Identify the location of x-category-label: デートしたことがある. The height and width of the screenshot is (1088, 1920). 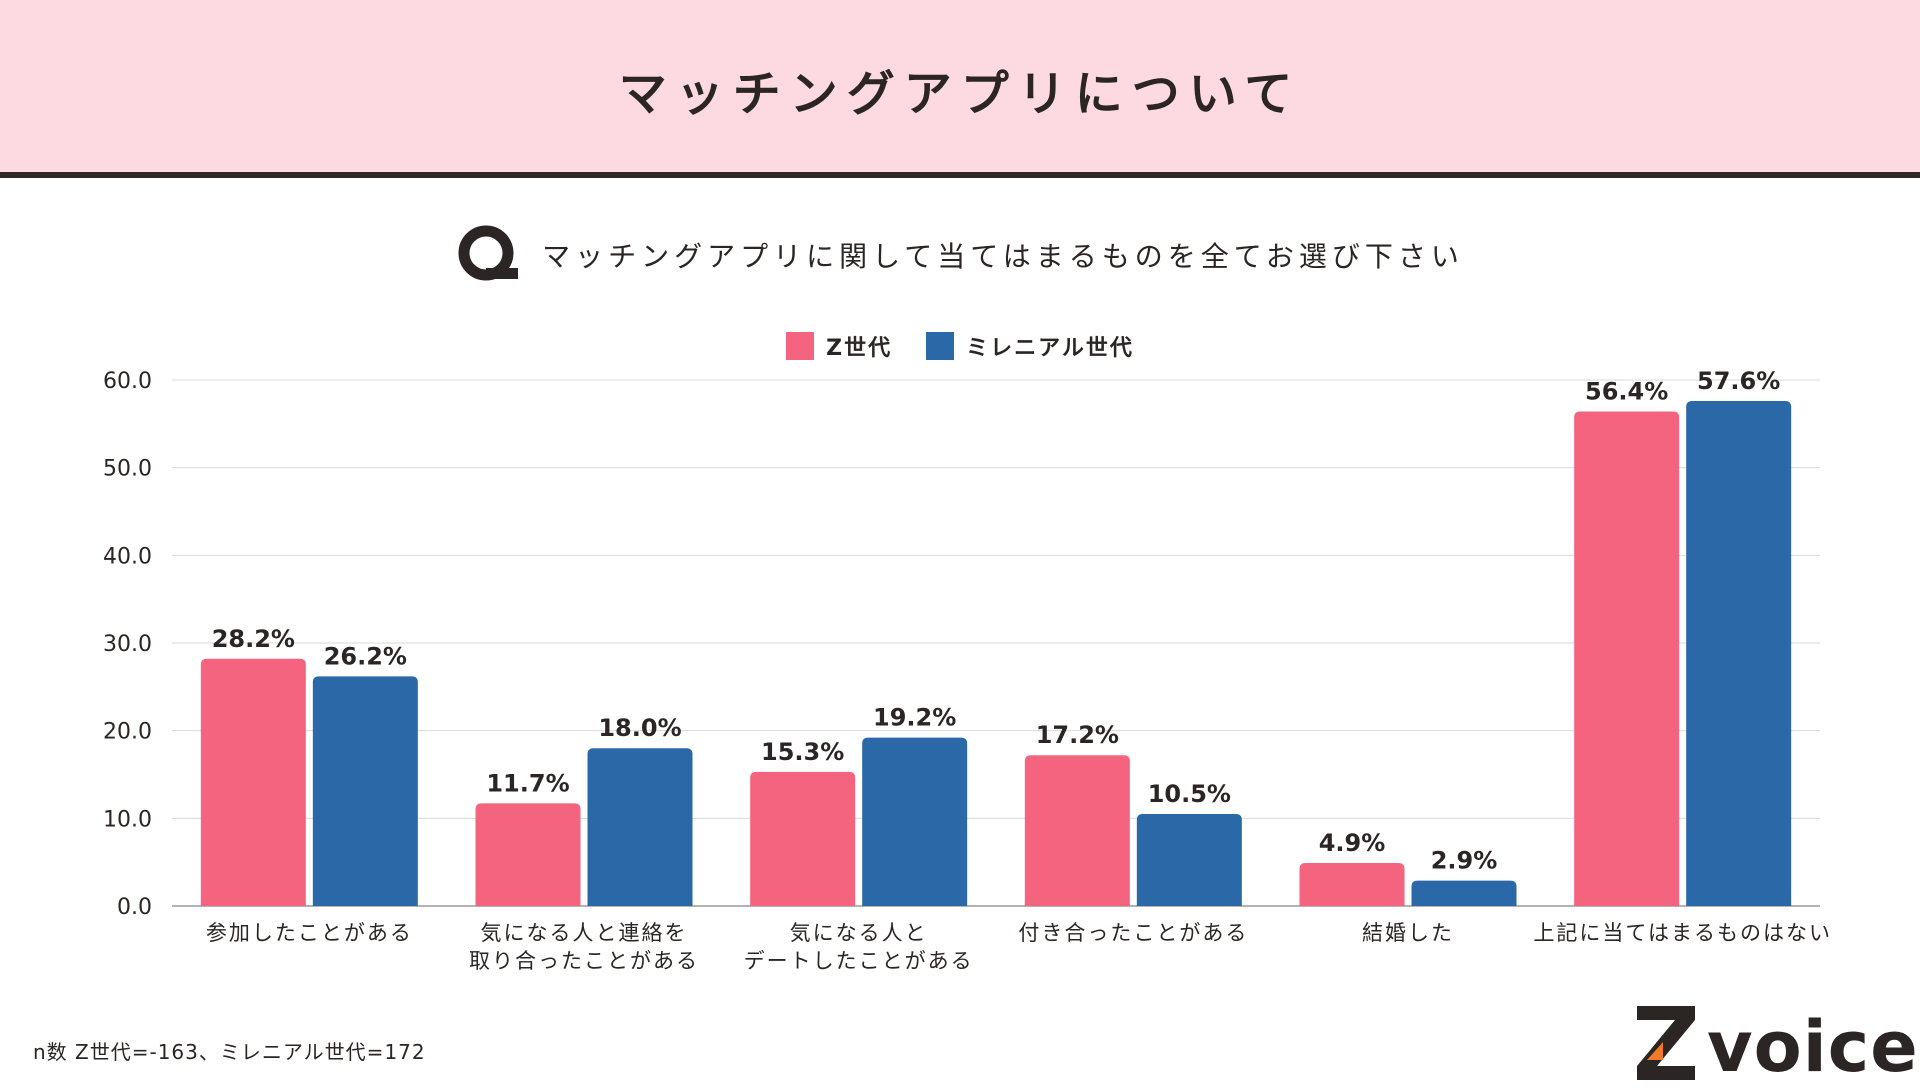
(859, 961).